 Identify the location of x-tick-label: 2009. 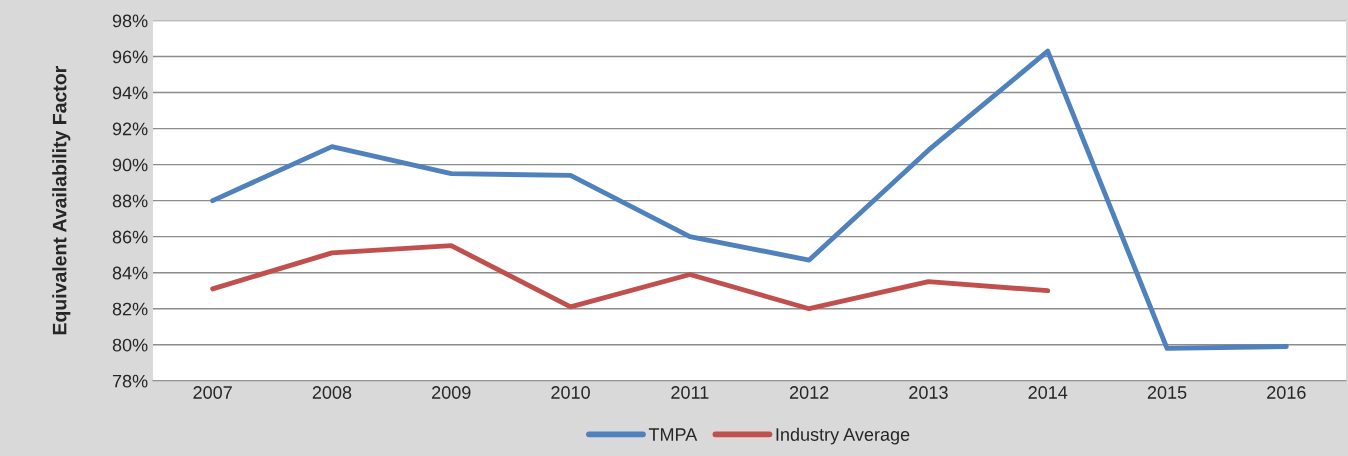
(451, 392).